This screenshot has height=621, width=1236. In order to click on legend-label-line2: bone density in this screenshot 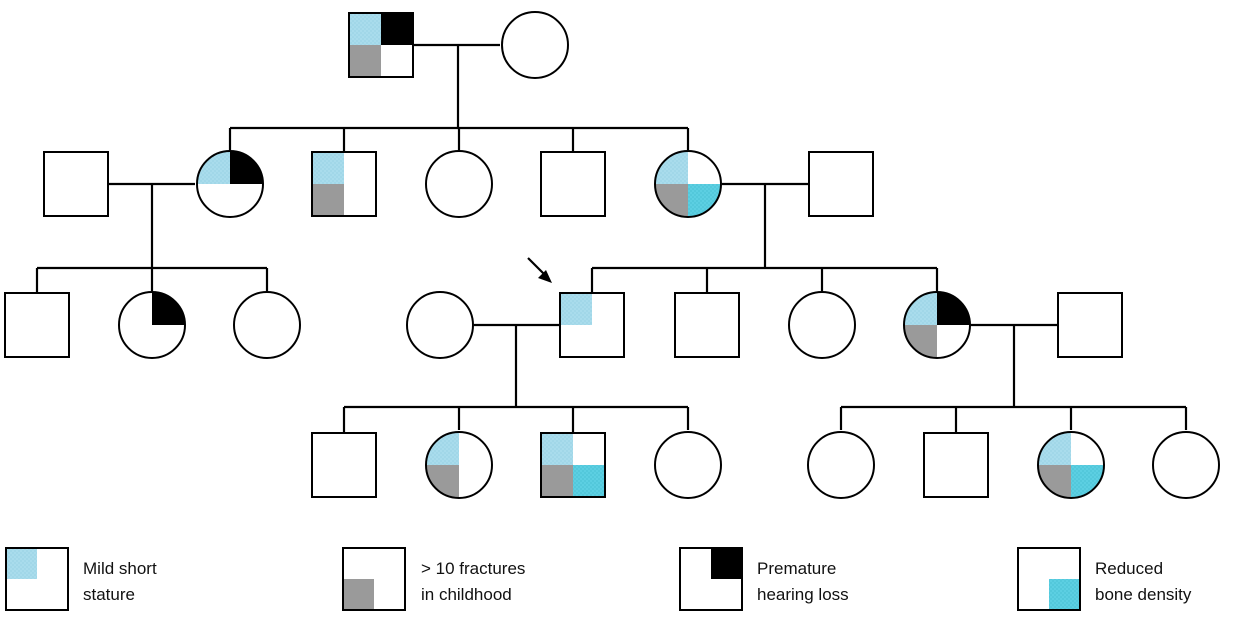, I will do `click(1143, 594)`.